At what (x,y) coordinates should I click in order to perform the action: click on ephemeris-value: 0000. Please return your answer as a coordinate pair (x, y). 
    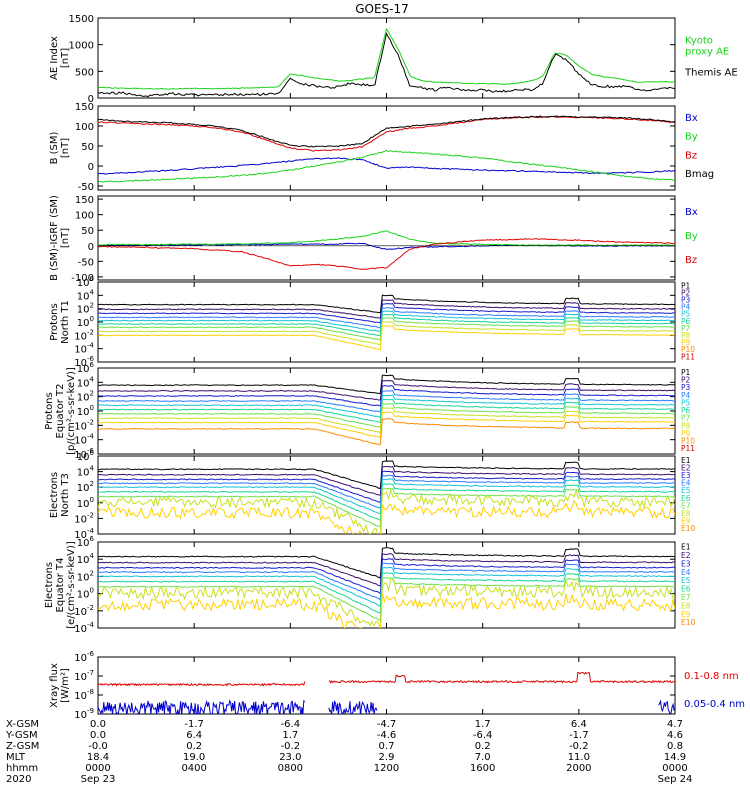
    Looking at the image, I should click on (97, 768).